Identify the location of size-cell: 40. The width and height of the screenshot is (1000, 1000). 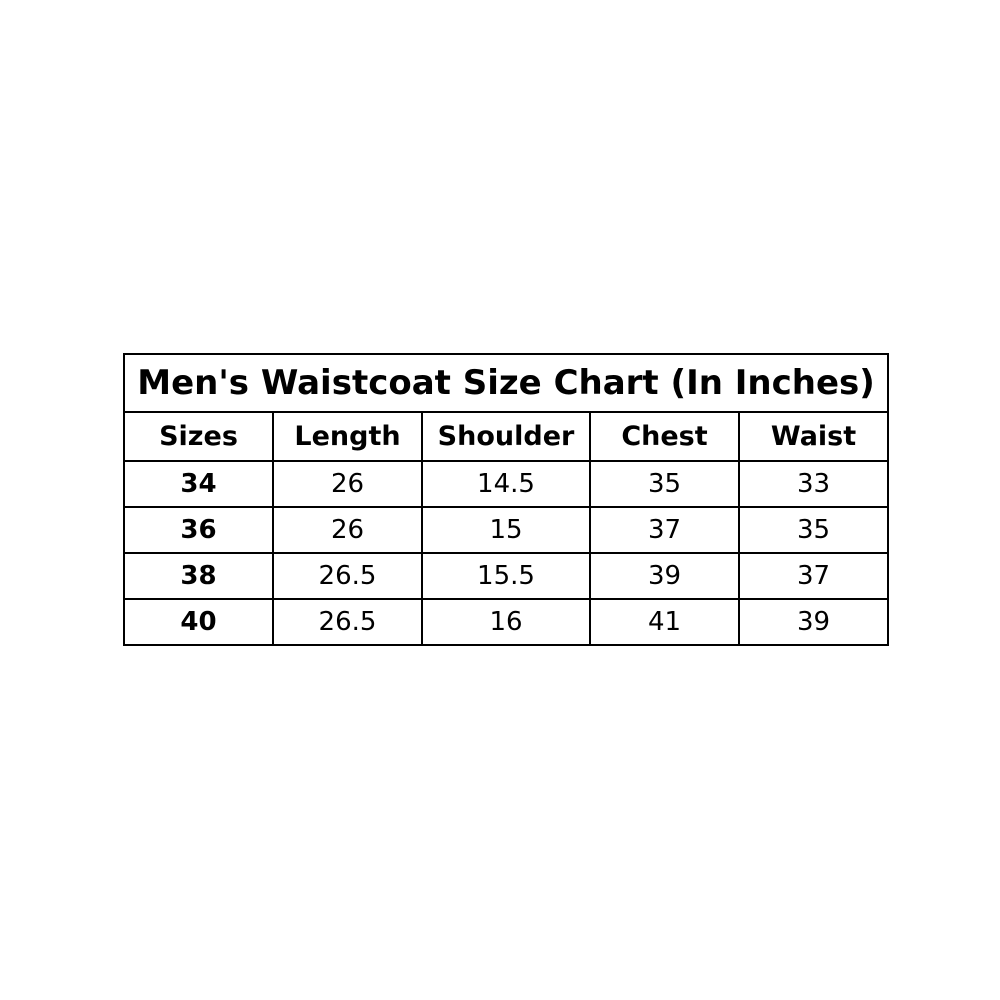
(198, 622).